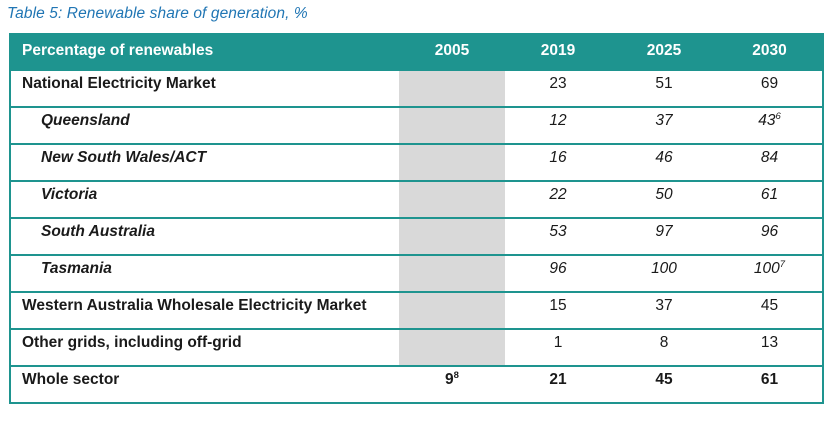  I want to click on row-label: Queensland, so click(204, 125).